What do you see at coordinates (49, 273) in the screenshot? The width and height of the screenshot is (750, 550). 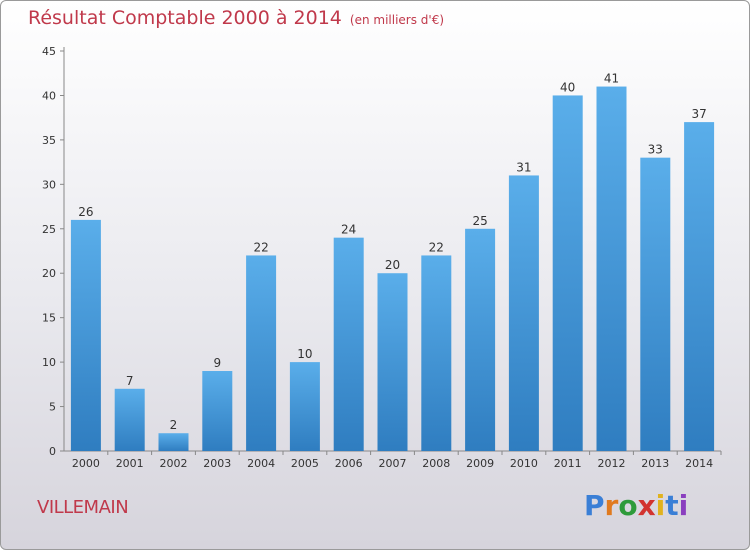 I see `y-tick-label: 20` at bounding box center [49, 273].